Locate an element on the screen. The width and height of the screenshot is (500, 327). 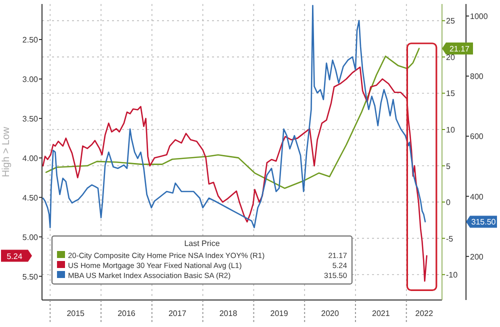
x-tick-label: 2017 is located at coordinates (177, 313).